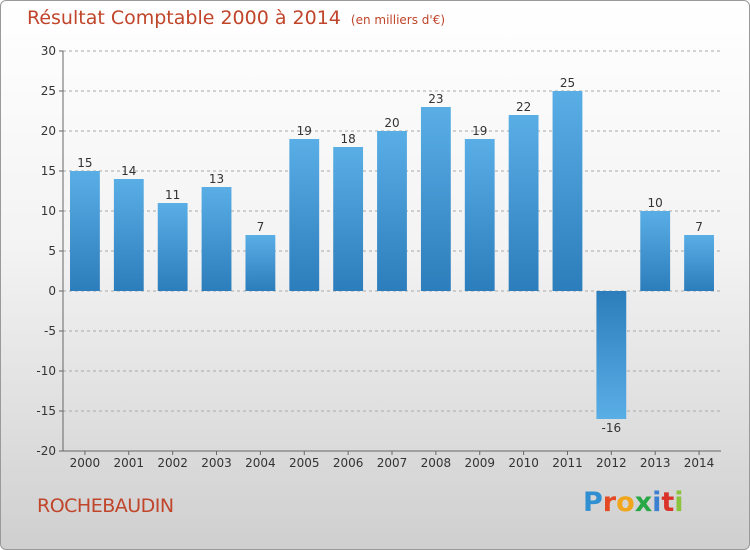 Image resolution: width=750 pixels, height=550 pixels. Describe the element at coordinates (52, 291) in the screenshot. I see `y-tick-label: 0` at that location.